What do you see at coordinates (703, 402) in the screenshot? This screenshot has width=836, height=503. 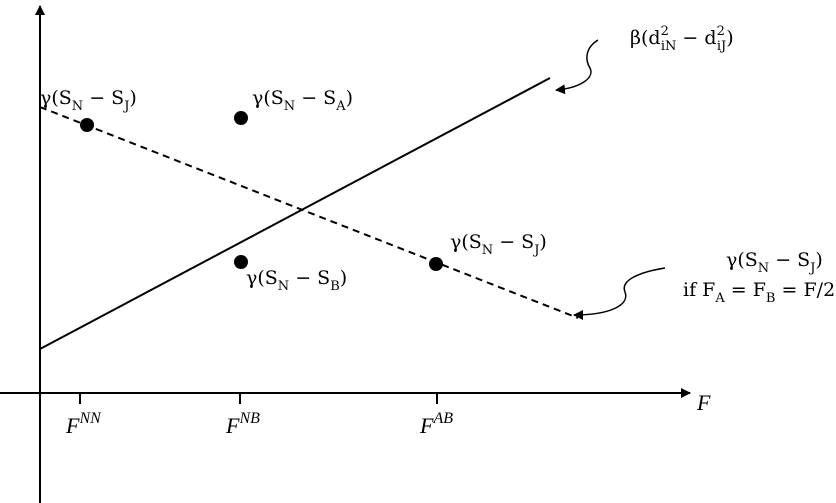 I see `x-axis-label: F` at bounding box center [703, 402].